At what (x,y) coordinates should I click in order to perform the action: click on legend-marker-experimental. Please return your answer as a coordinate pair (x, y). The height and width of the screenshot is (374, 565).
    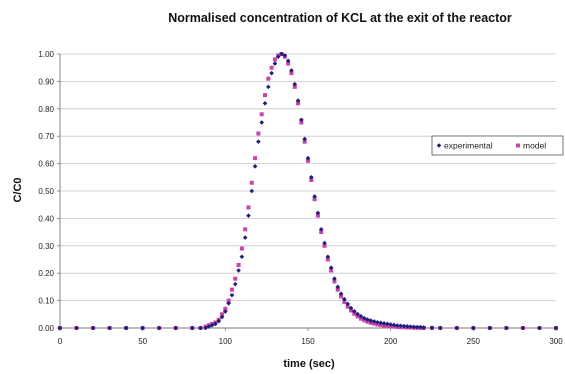
    Looking at the image, I should click on (439, 145).